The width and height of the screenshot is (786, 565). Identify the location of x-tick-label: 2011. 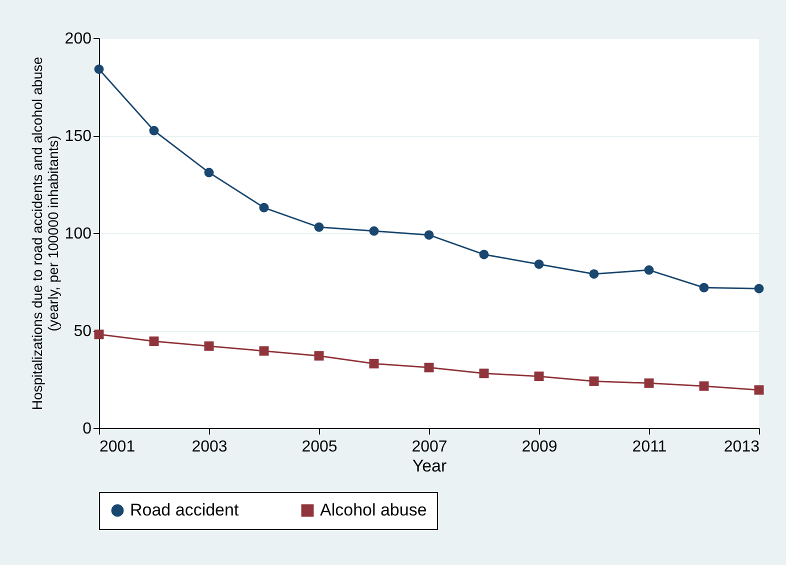
(649, 447).